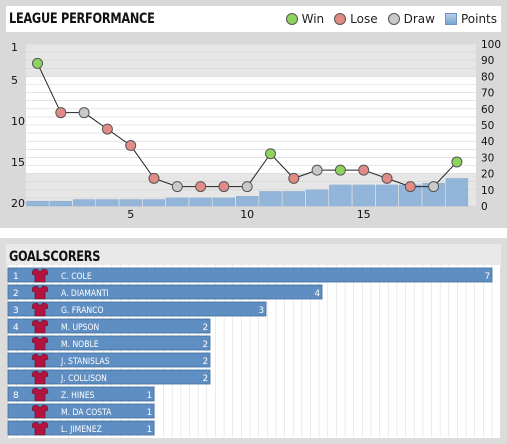 This screenshot has height=444, width=507. I want to click on right-axis-tick-label: 40, so click(487, 142).